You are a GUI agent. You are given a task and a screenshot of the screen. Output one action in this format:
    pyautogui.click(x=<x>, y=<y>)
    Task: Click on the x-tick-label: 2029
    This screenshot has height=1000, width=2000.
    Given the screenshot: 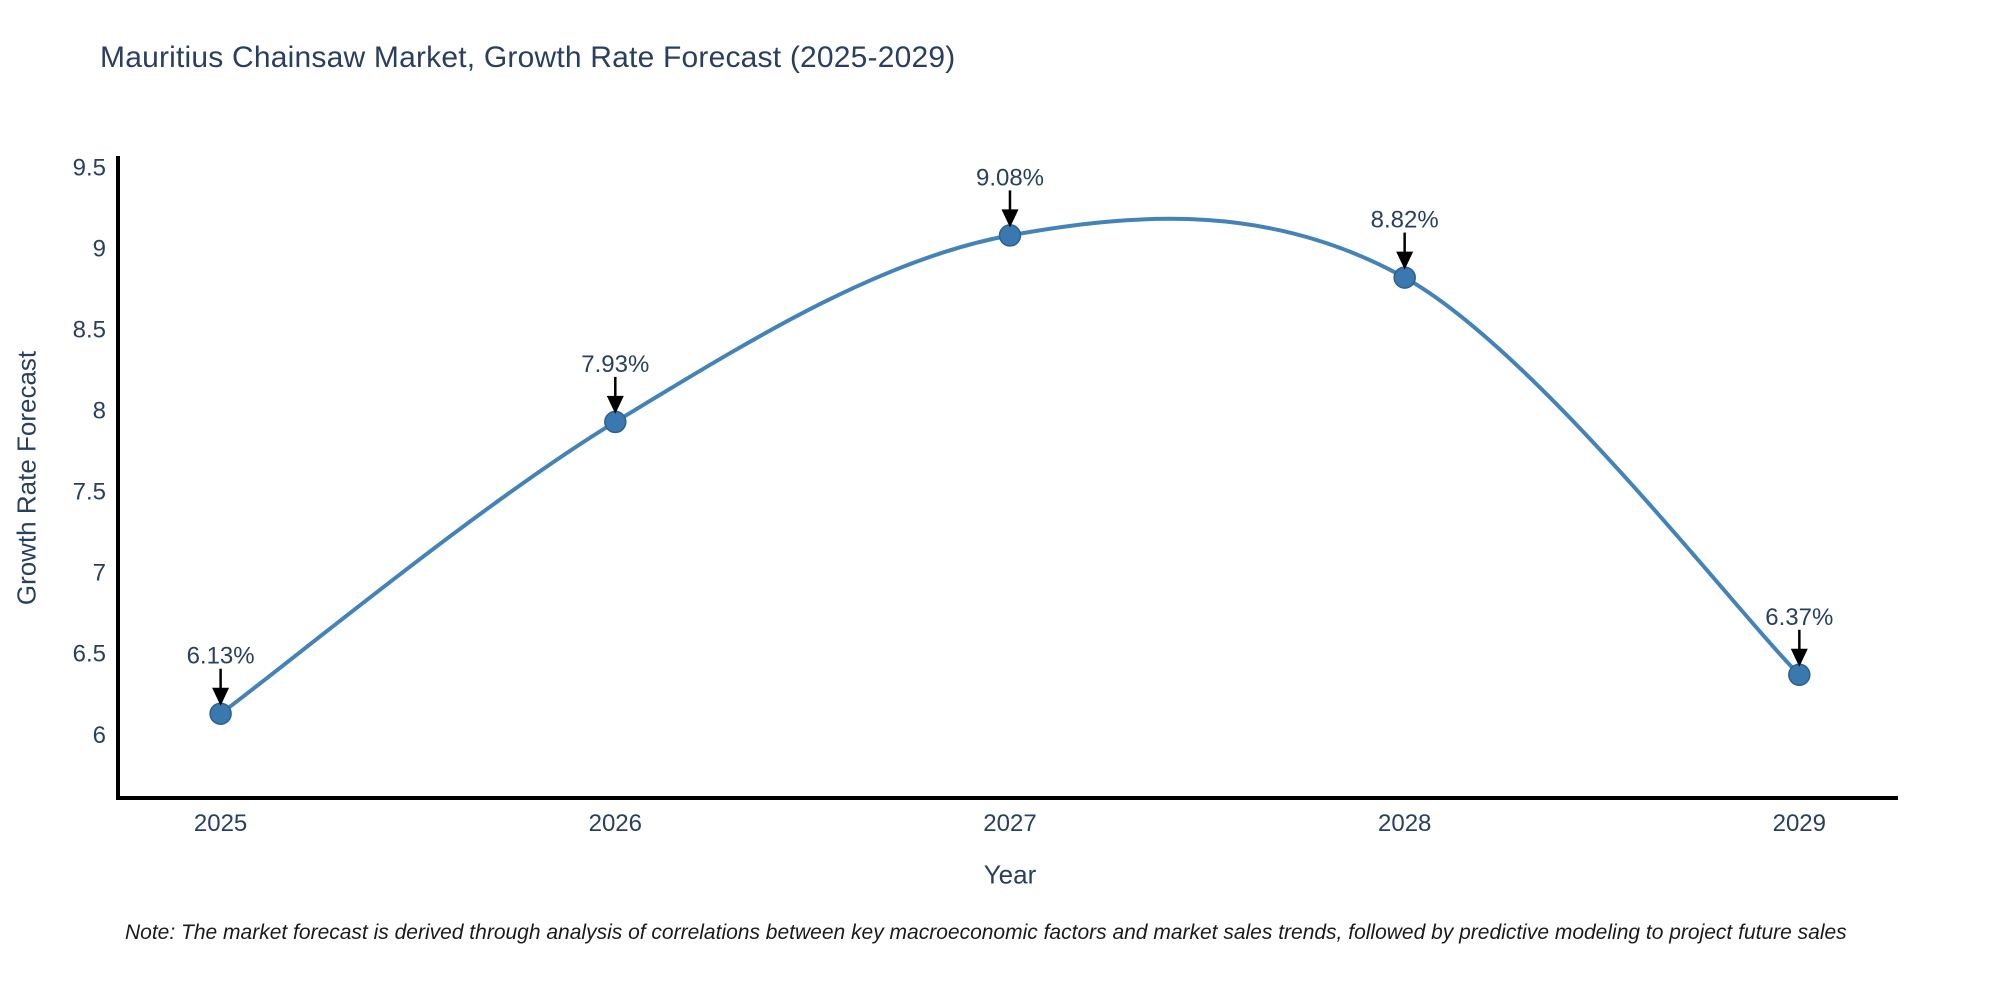 What is the action you would take?
    pyautogui.click(x=1799, y=823)
    